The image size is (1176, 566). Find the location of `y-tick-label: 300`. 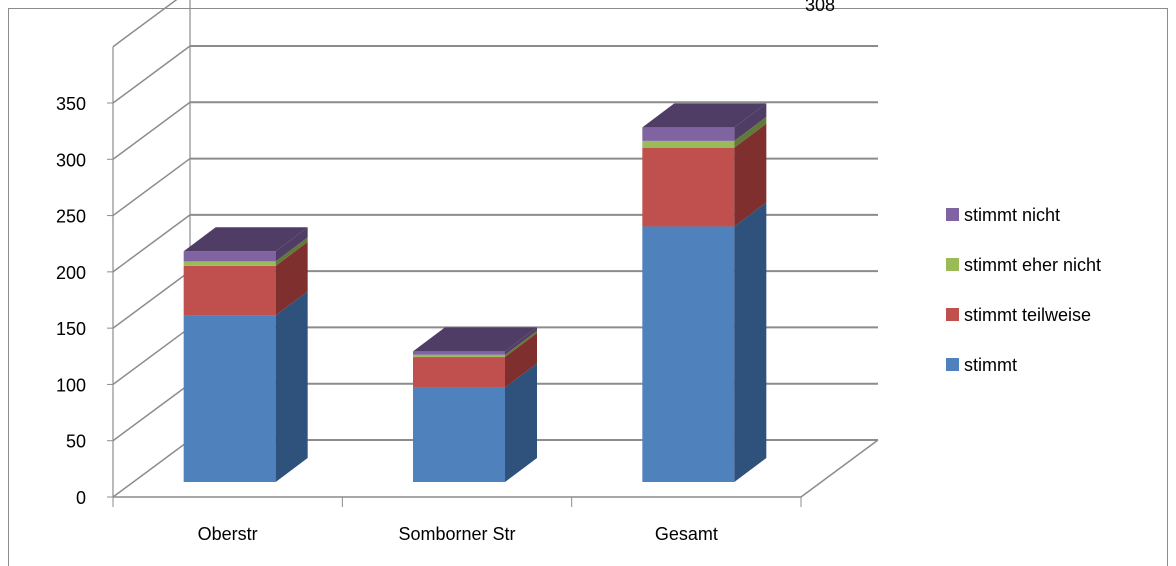

y-tick-label: 300 is located at coordinates (71, 160).